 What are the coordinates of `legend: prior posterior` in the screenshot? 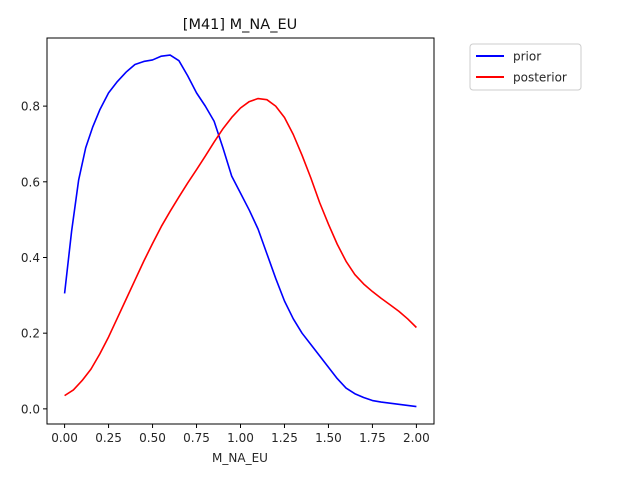 It's located at (525, 67).